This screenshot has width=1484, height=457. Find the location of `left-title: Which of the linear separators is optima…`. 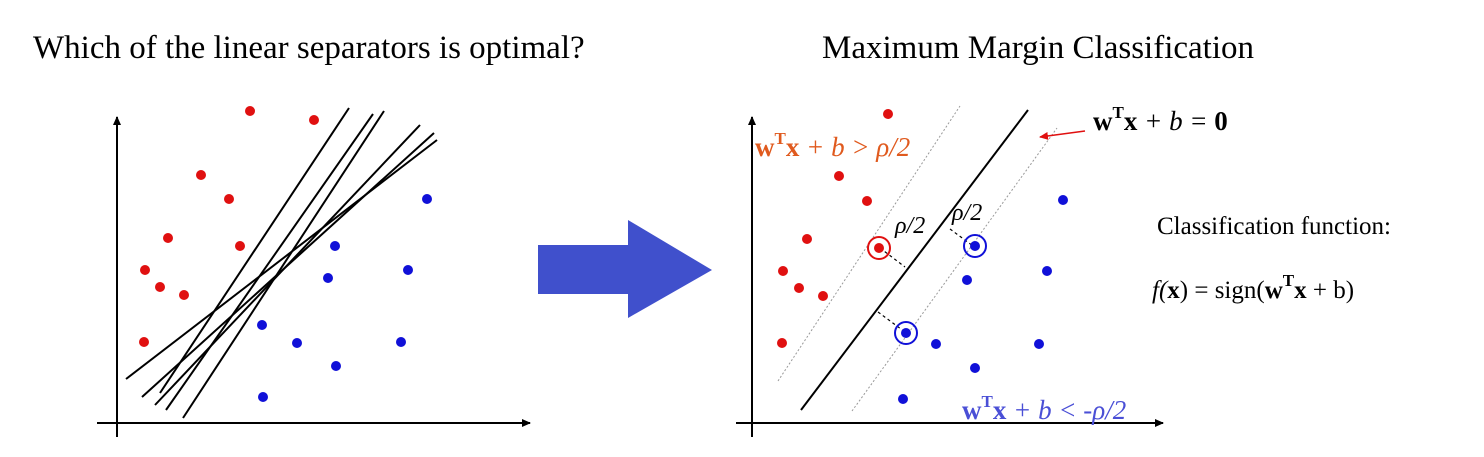

left-title: Which of the linear separators is optima… is located at coordinates (309, 48).